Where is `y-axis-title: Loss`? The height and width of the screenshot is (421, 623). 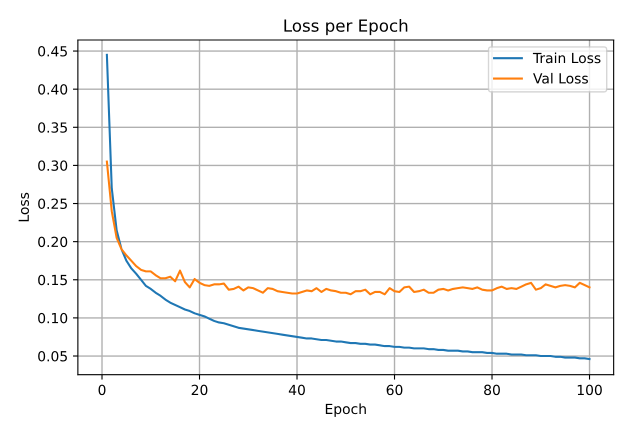
y-axis-title: Loss is located at coordinates (23, 207).